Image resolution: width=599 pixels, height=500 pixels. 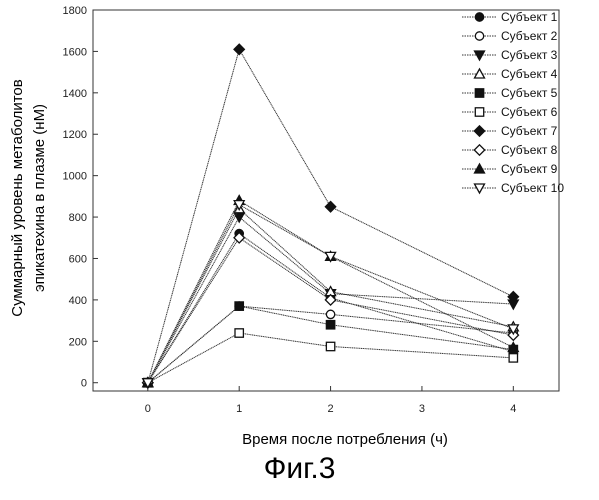 I want to click on x-tick-label: 3, so click(x=422, y=409).